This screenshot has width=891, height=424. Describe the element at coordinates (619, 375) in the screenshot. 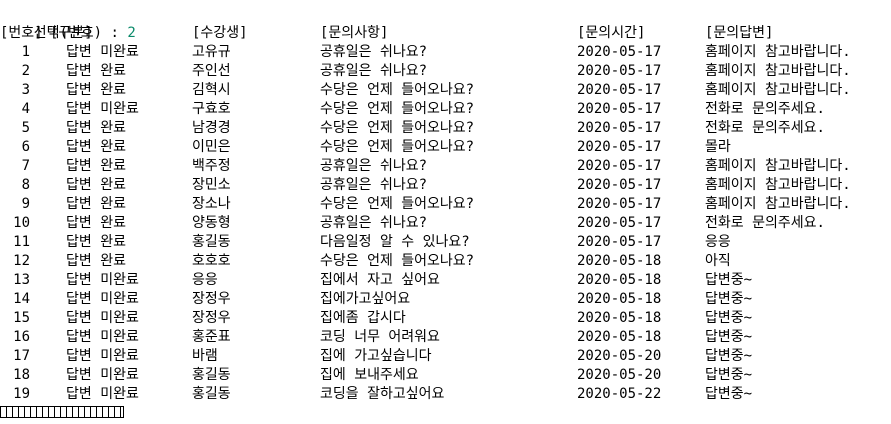

I see `row-time: 2020-05-20` at that location.